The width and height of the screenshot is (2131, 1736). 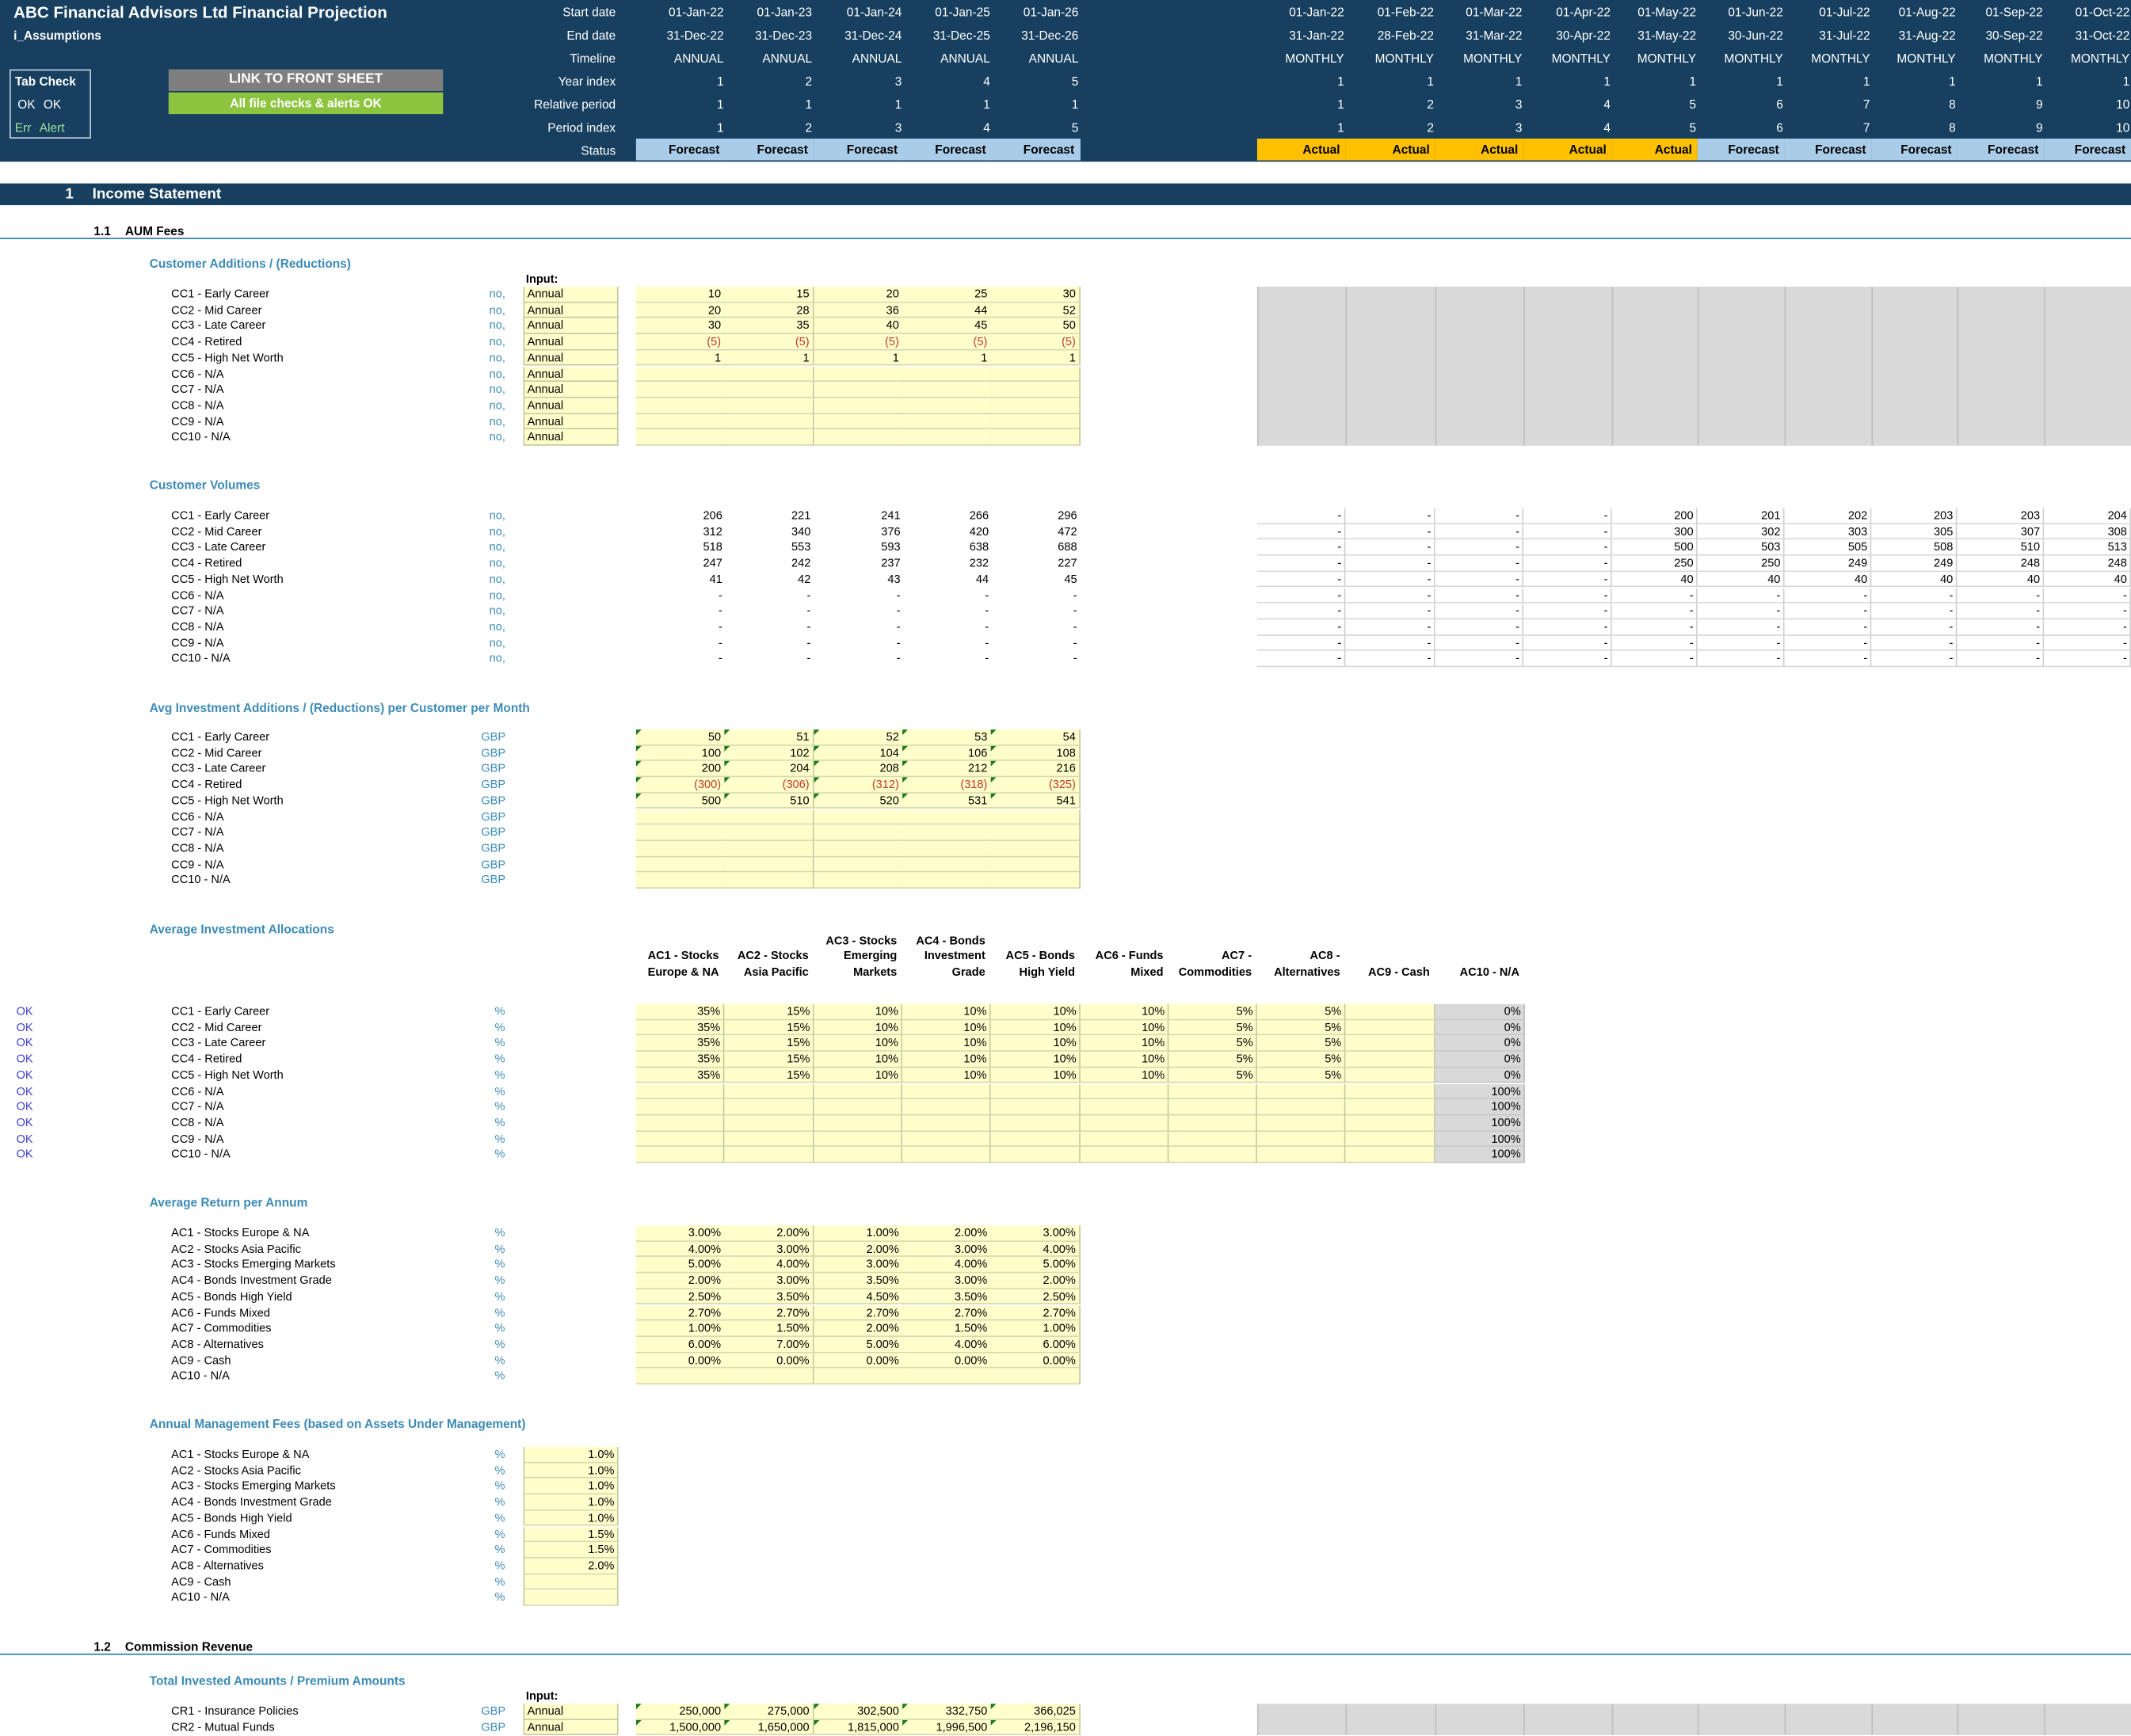 I want to click on fee-input-cell: 2.0%, so click(x=571, y=1566).